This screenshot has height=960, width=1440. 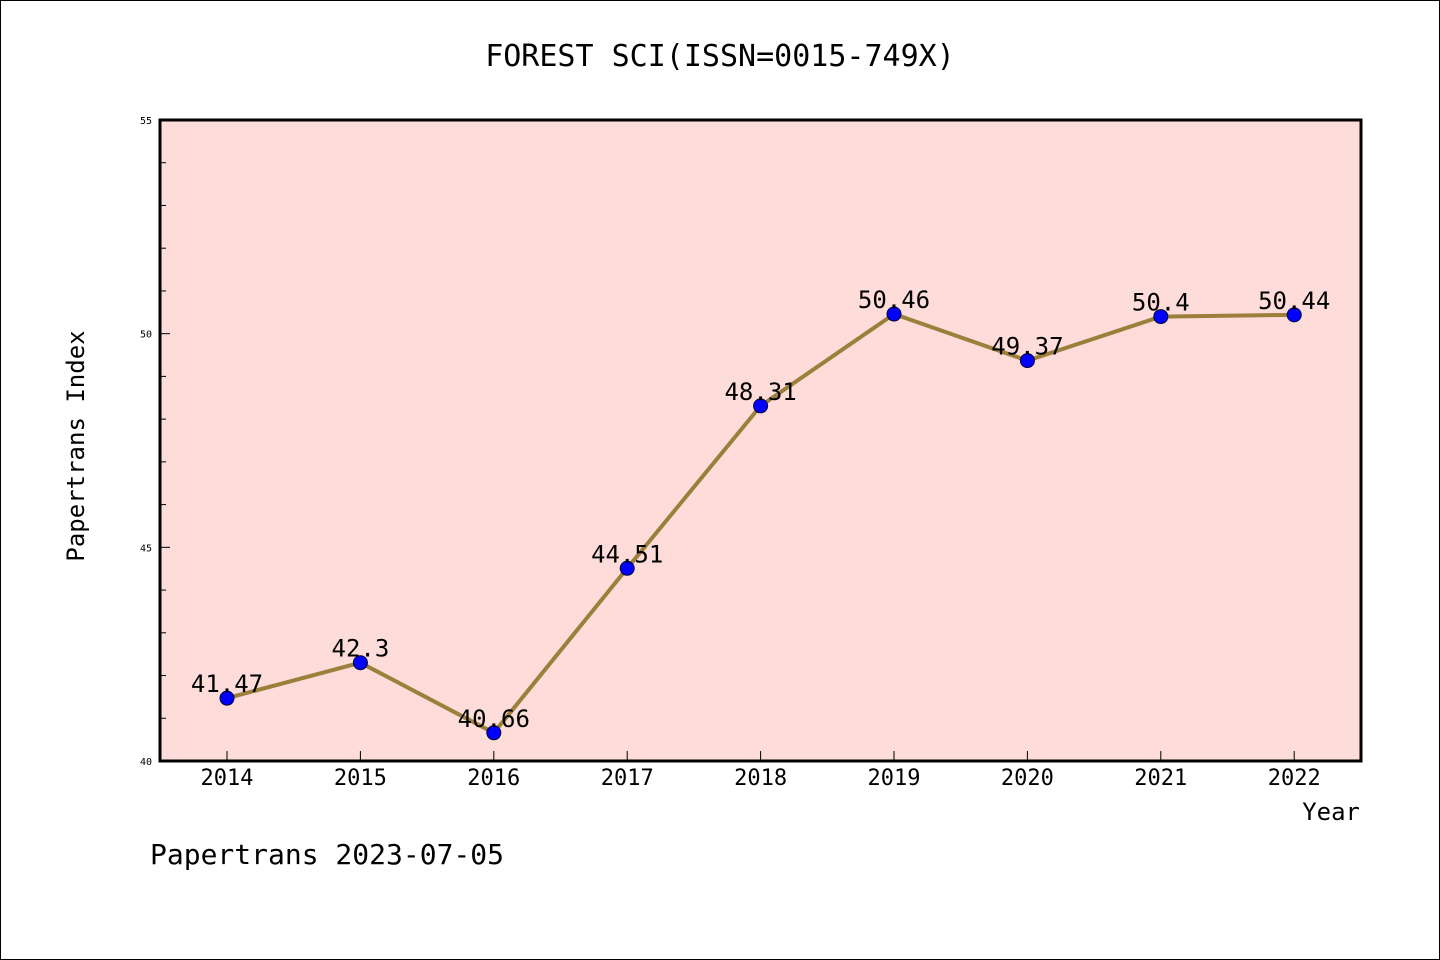 I want to click on data-label: 40.66, so click(x=494, y=719).